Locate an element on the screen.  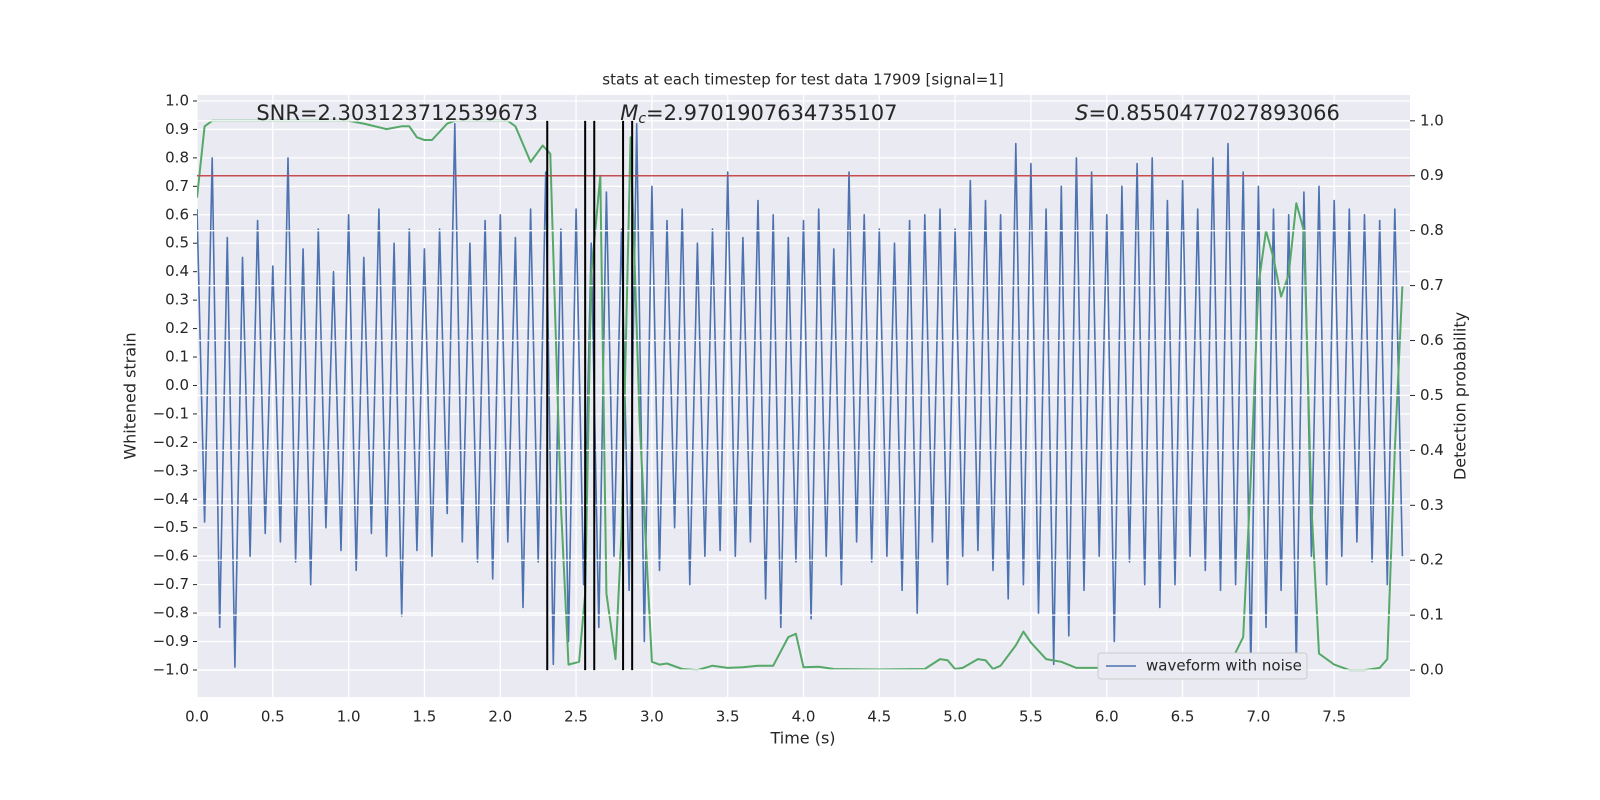
y-tick-label: −0.5 is located at coordinates (171, 527).